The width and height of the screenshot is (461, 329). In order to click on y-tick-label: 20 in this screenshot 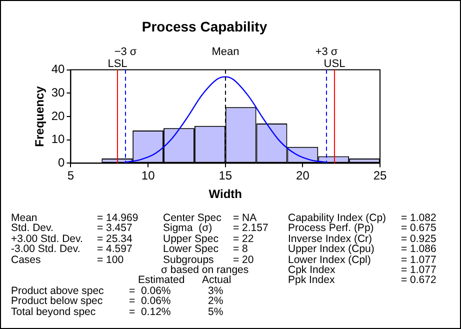, I will do `click(58, 115)`.